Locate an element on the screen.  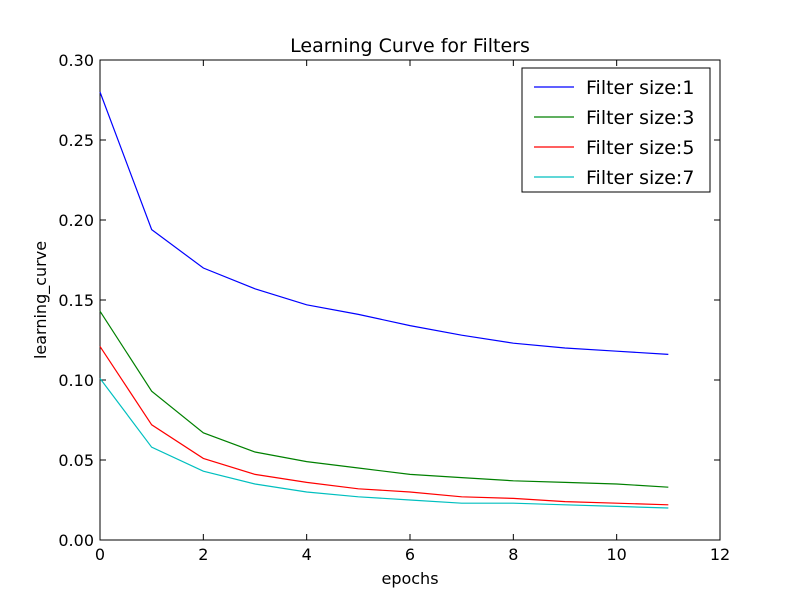
y-tick-label: 0.10 is located at coordinates (76, 380).